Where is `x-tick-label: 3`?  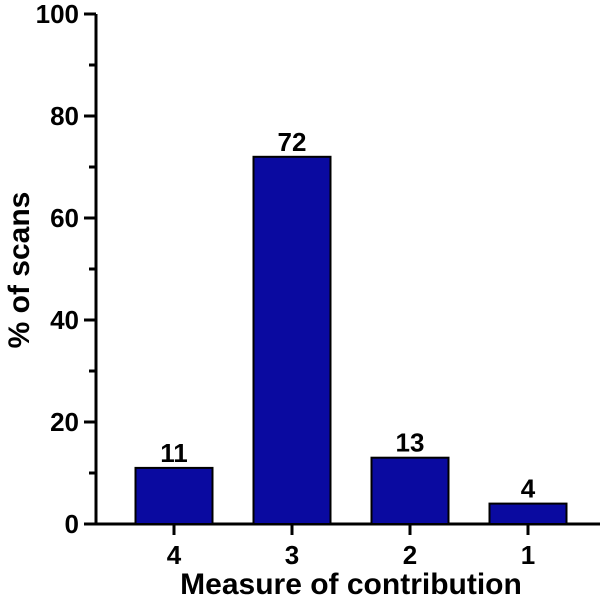
x-tick-label: 3 is located at coordinates (292, 555).